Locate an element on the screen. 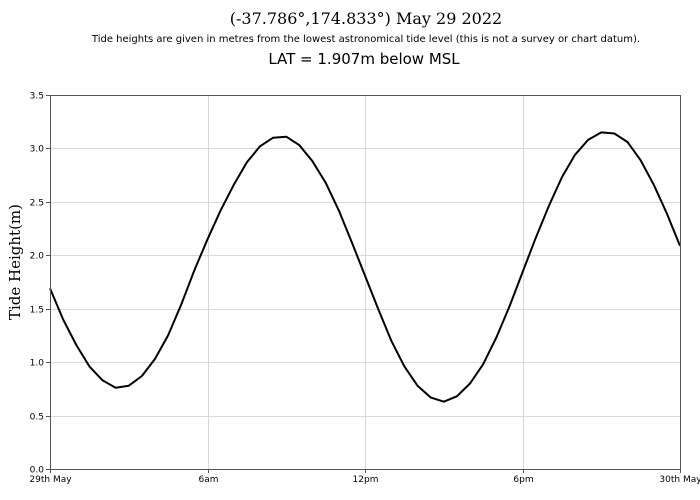  y-tick-label: 1.5 is located at coordinates (37, 311).